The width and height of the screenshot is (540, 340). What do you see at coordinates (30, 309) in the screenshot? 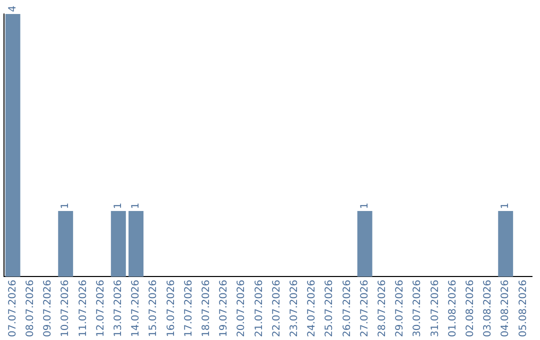
I see `x-tick-label: 08.07.2026` at bounding box center [30, 309].